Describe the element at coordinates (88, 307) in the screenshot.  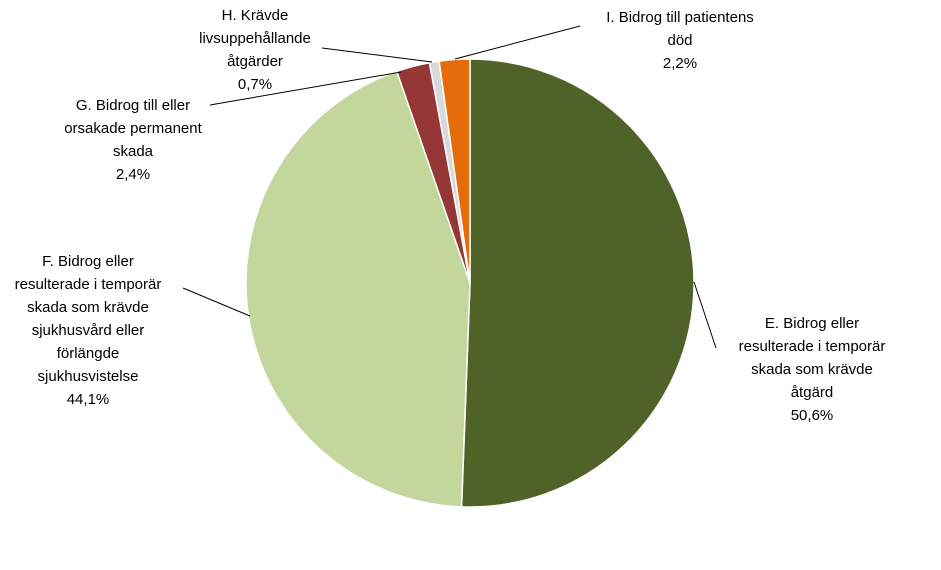
I see `slice-label-line-f: skada som krävde` at that location.